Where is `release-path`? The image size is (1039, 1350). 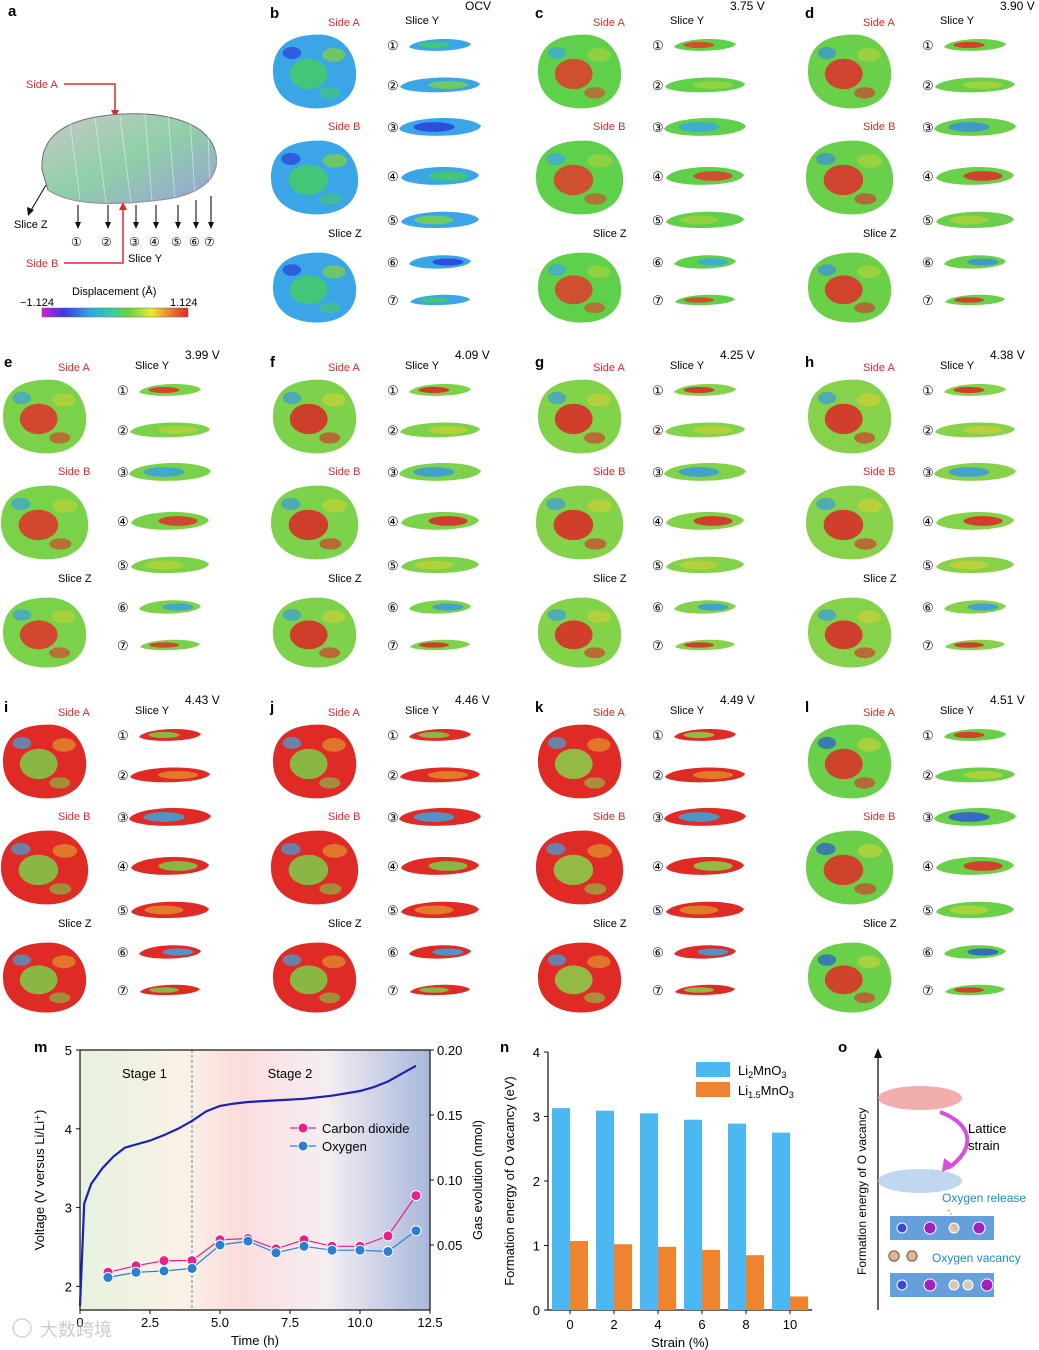
release-path is located at coordinates (953, 1221).